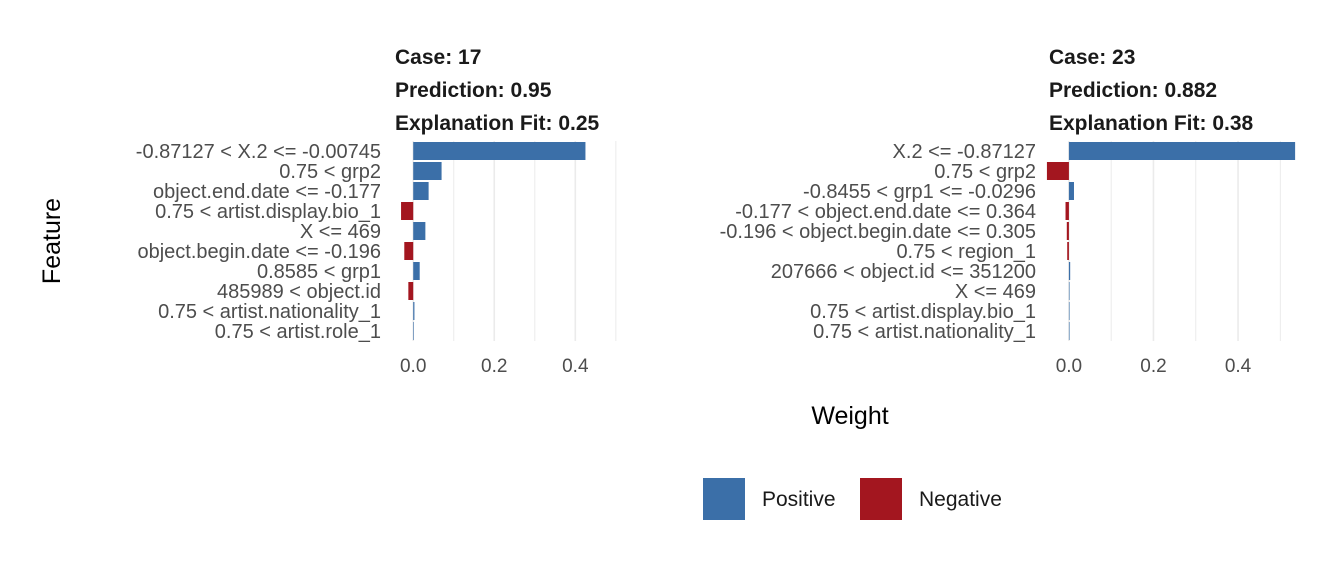 The image size is (1344, 576). I want to click on feature-label: -0.177 < object.end.date <= 0.364, so click(885, 212).